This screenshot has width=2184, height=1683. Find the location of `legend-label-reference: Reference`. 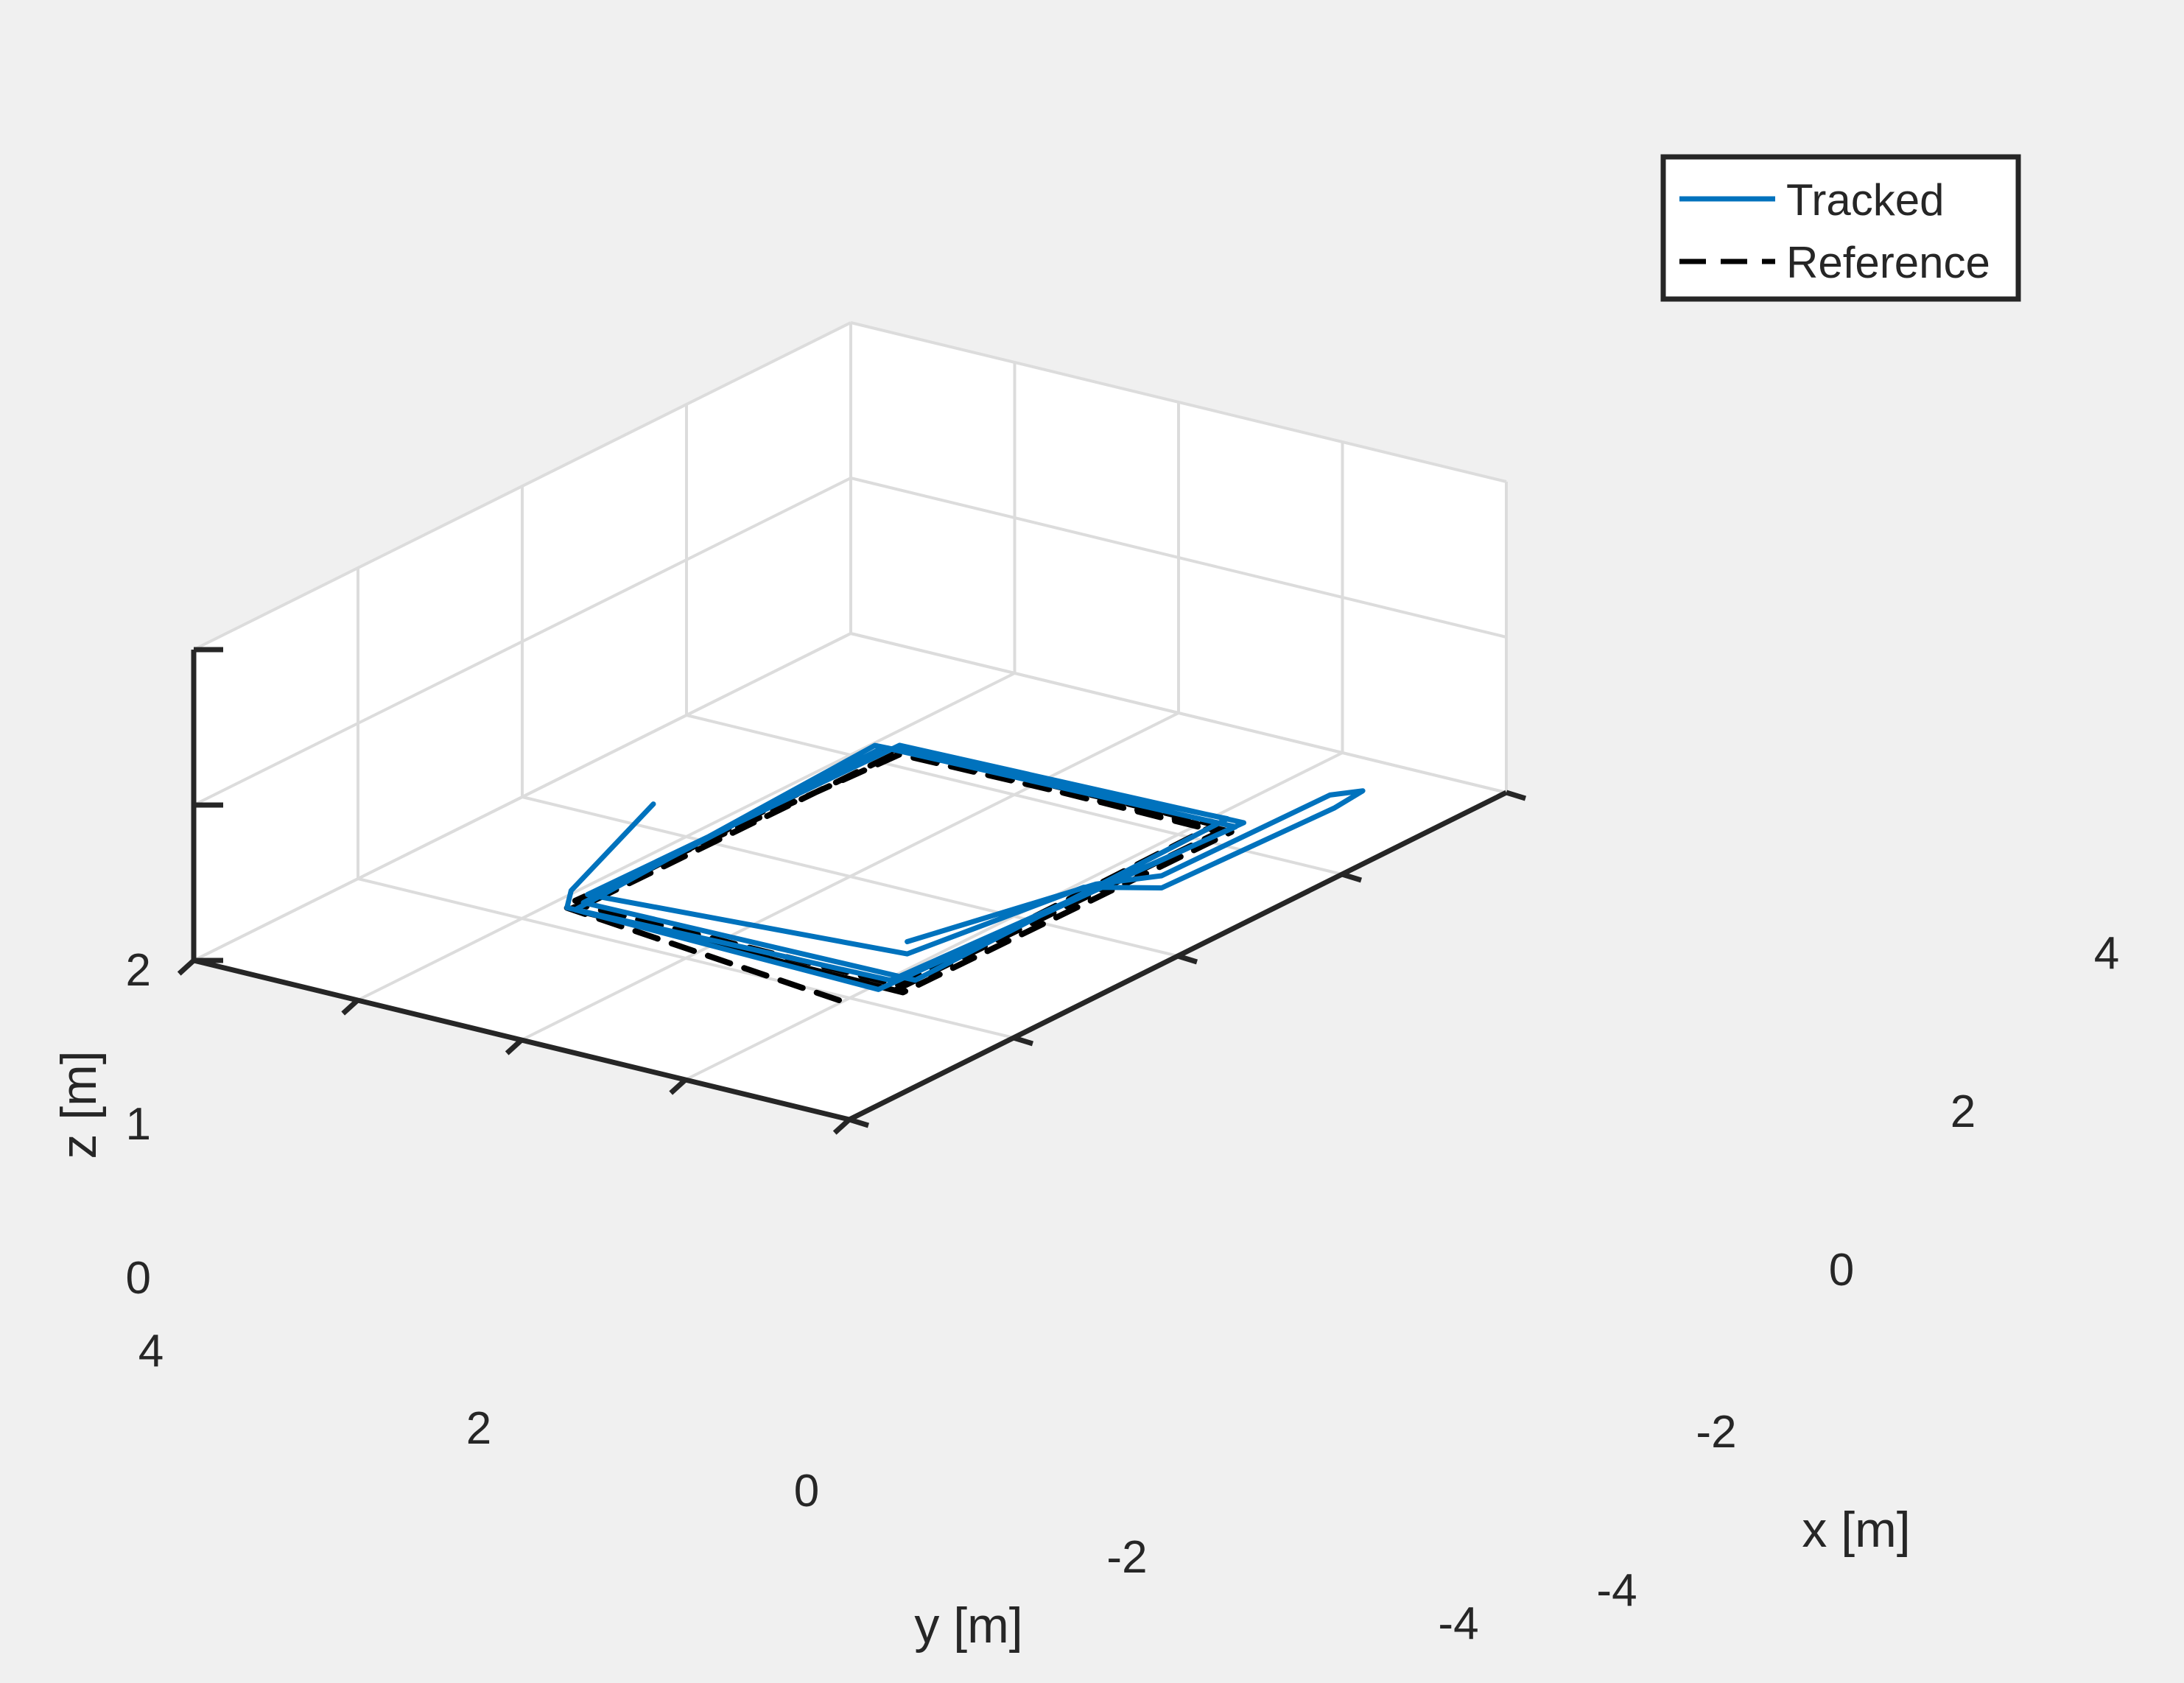

legend-label-reference: Reference is located at coordinates (1888, 262).